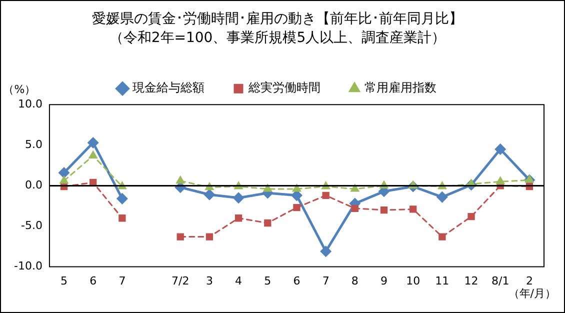 The height and width of the screenshot is (313, 565). What do you see at coordinates (33, 145) in the screenshot?
I see `y-tick-label: 5.0` at bounding box center [33, 145].